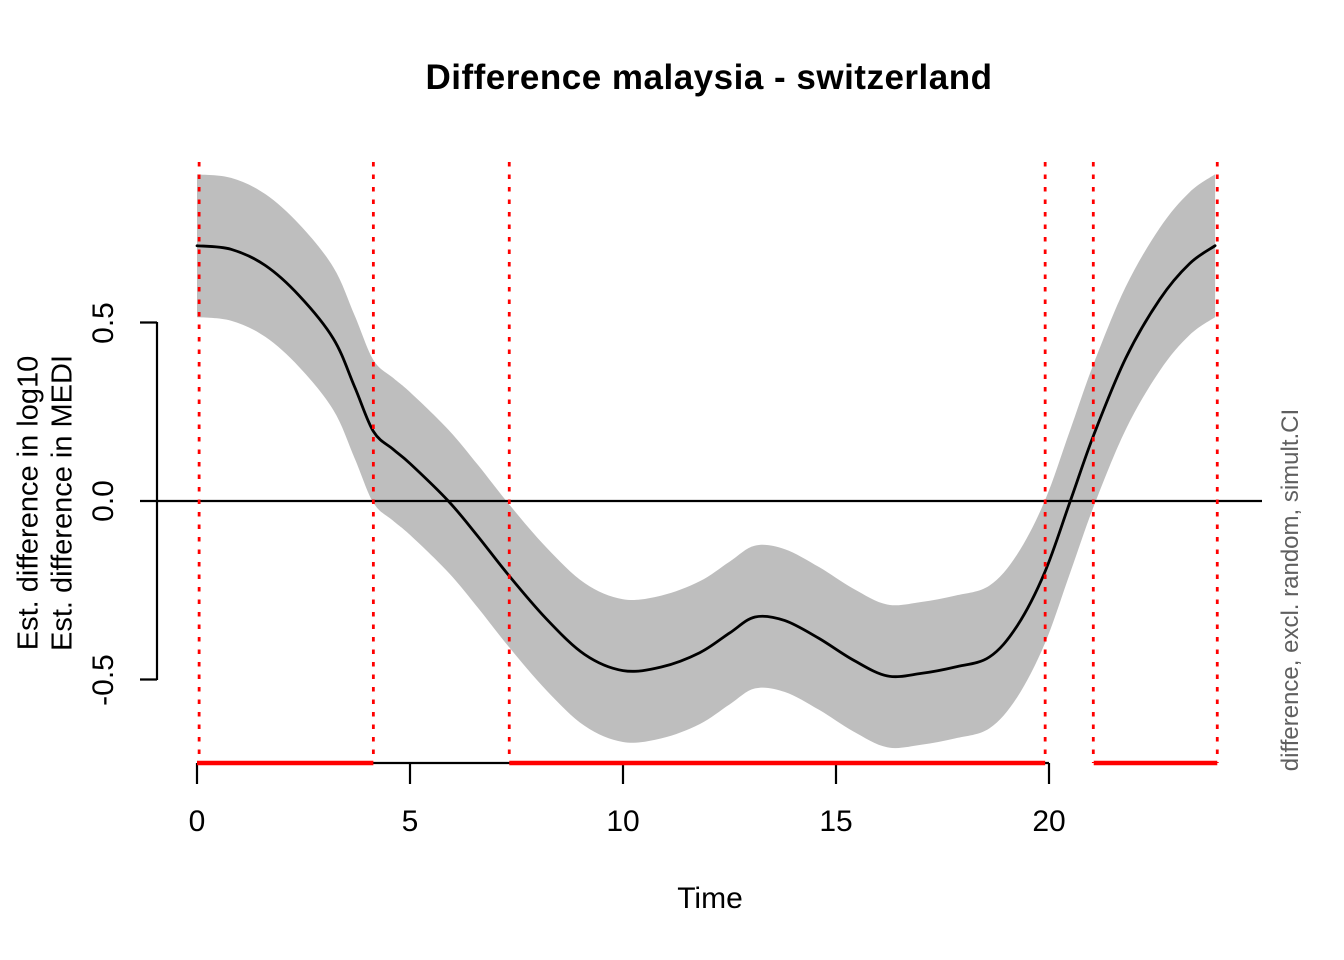 The width and height of the screenshot is (1344, 960). Describe the element at coordinates (103, 322) in the screenshot. I see `y-tick-label: 0.5` at that location.